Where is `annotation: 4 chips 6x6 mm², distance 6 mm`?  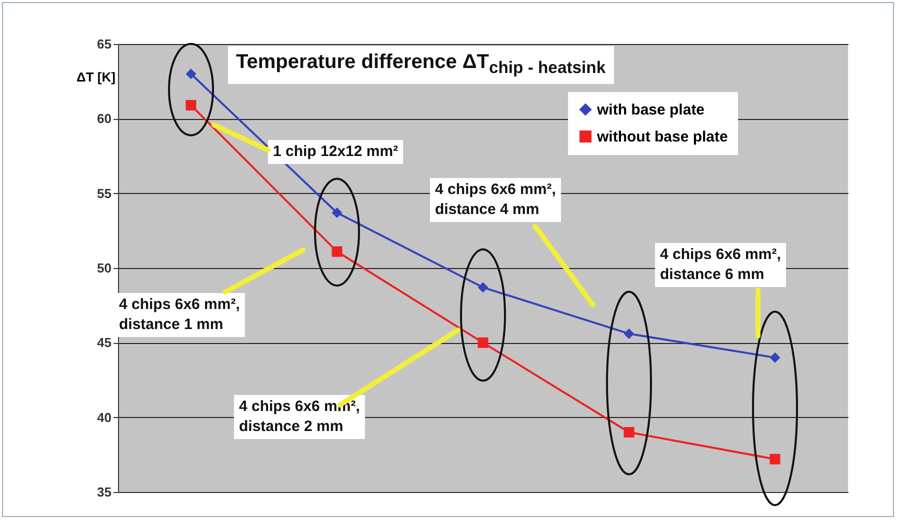
annotation: 4 chips 6x6 mm², distance 6 mm is located at coordinates (720, 265).